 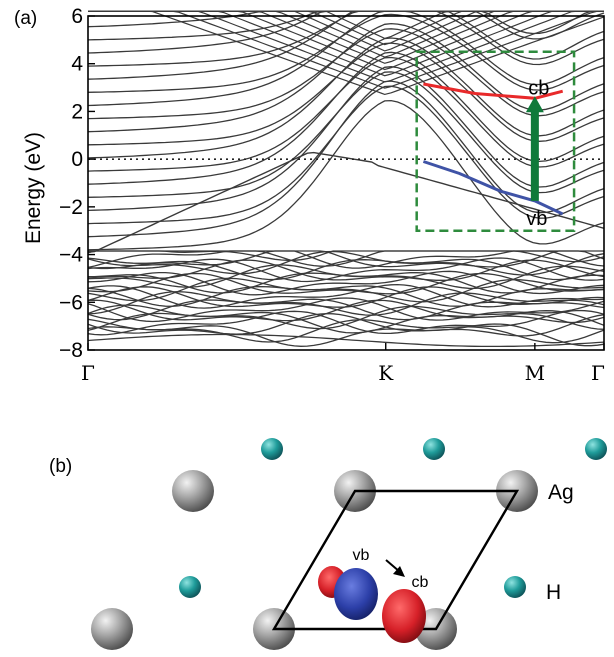 I want to click on x-tick-label: M, so click(x=535, y=373).